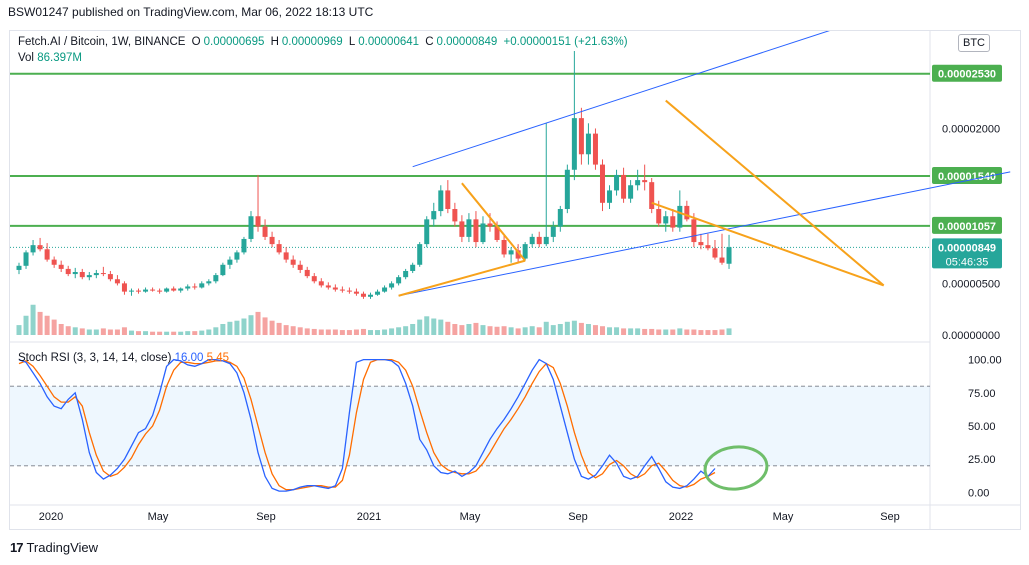 This screenshot has height=565, width=1029. I want to click on level-price-tag, so click(967, 225).